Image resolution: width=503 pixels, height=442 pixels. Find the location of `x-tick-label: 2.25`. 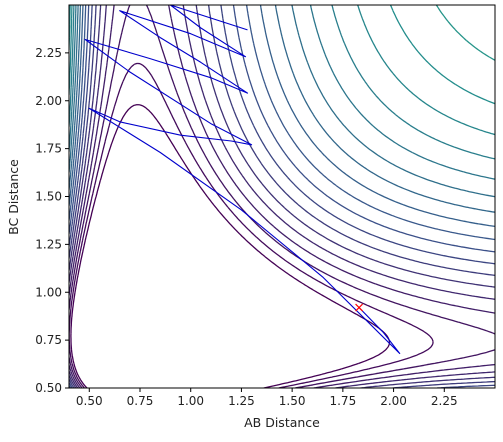

x-tick-label: 2.25 is located at coordinates (444, 401).